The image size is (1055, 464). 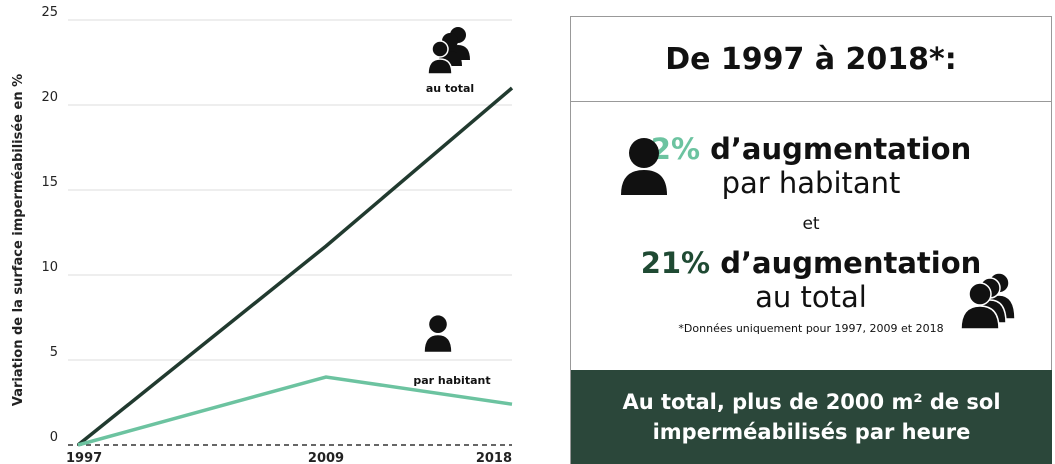 I want to click on x-tick-label: 2018, so click(x=494, y=457).